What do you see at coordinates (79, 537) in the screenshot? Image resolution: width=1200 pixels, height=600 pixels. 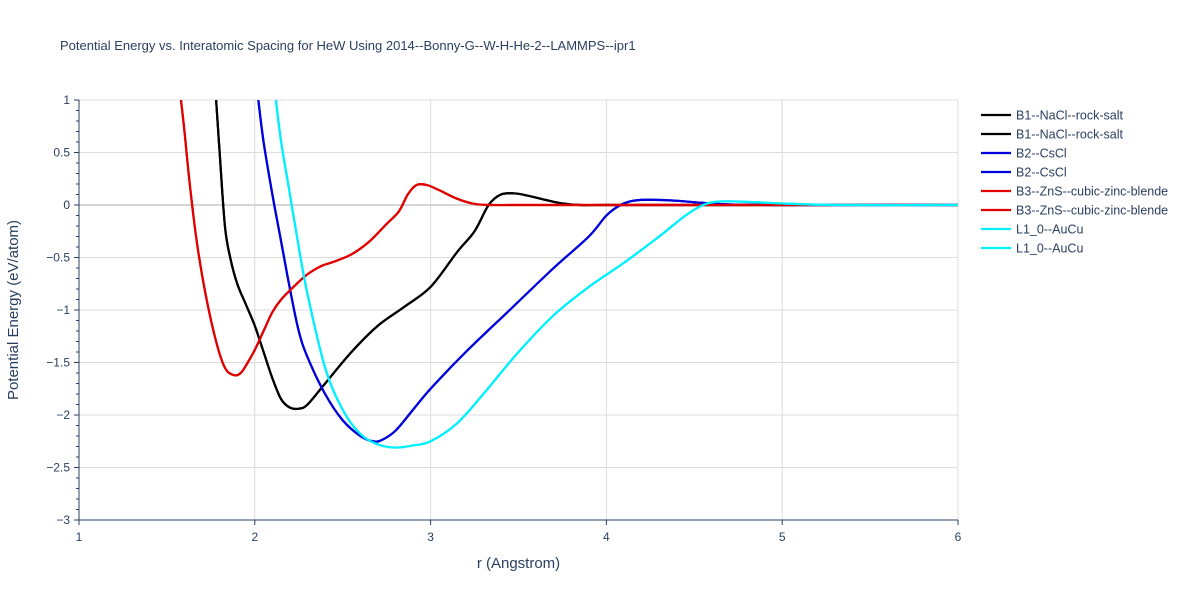 I see `x-tick-label-0: 1` at bounding box center [79, 537].